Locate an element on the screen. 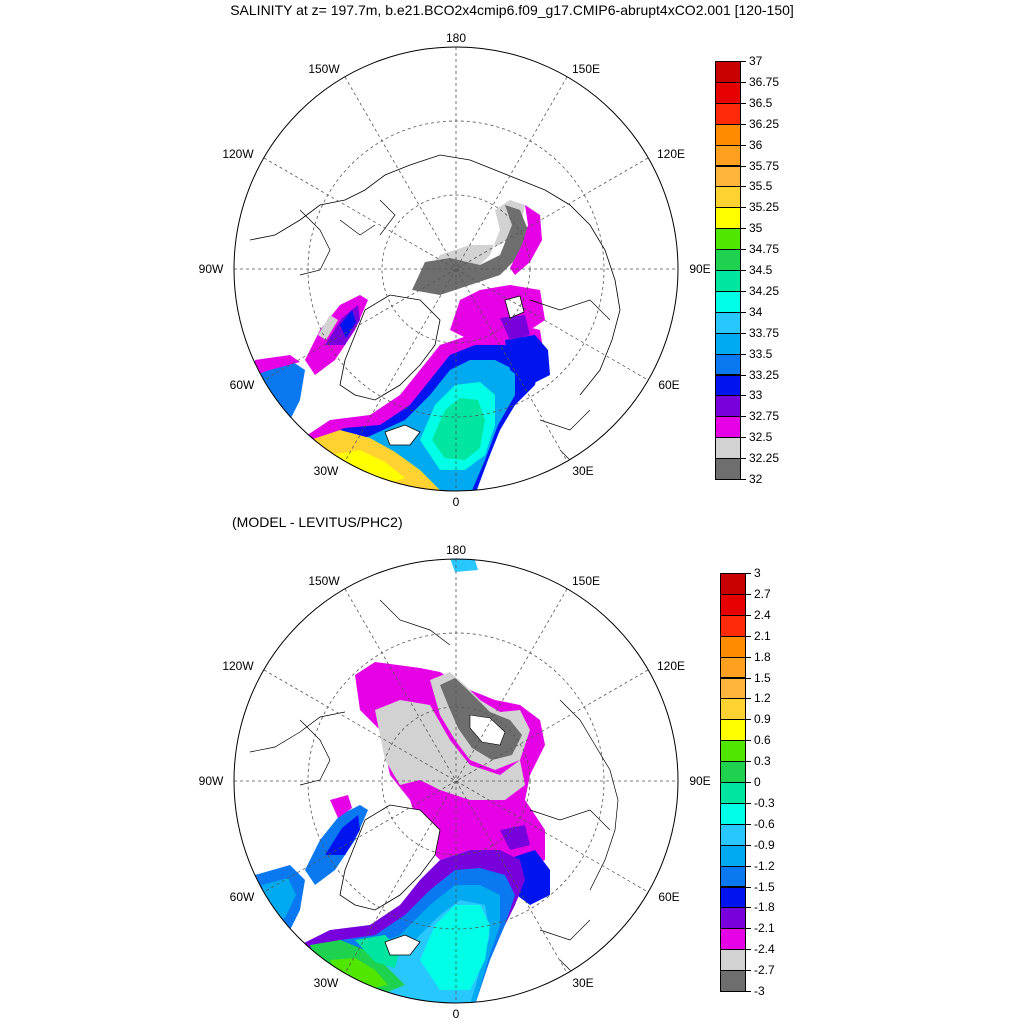 This screenshot has width=1024, height=1024. colorbar-label: 34.75 is located at coordinates (764, 249).